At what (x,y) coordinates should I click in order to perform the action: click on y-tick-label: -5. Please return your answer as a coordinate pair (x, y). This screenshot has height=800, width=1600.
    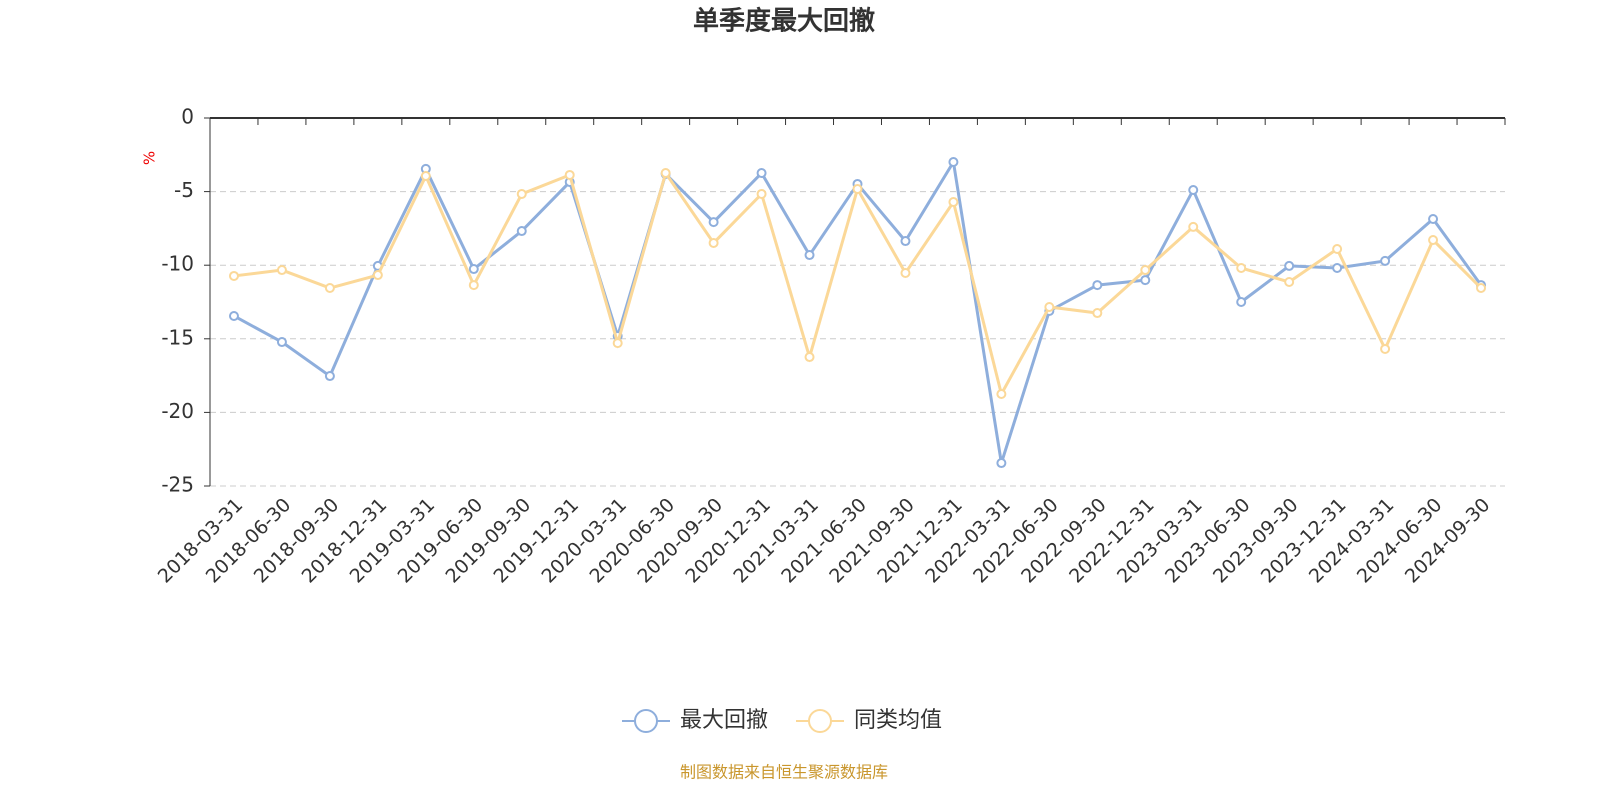
    Looking at the image, I should click on (184, 190).